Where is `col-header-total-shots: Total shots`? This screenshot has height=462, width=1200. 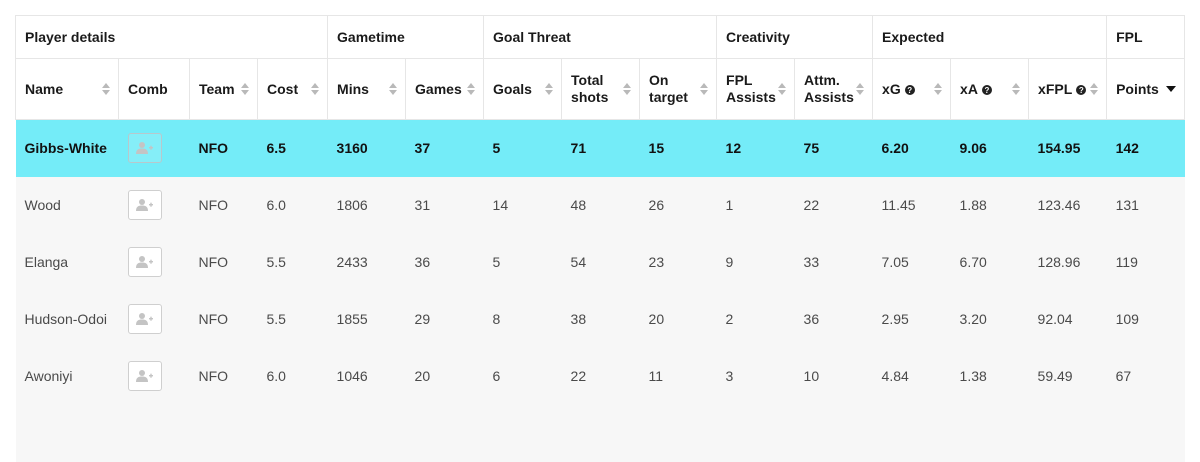
col-header-total-shots: Total shots is located at coordinates (601, 89).